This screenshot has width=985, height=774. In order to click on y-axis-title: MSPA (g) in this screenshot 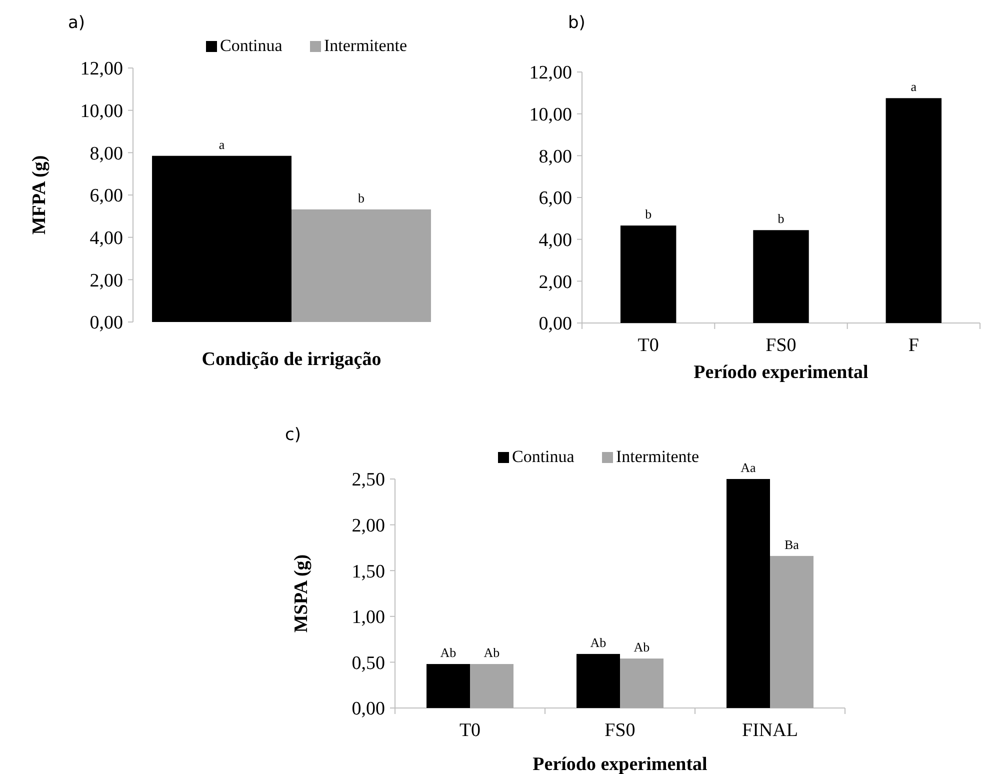, I will do `click(301, 593)`.